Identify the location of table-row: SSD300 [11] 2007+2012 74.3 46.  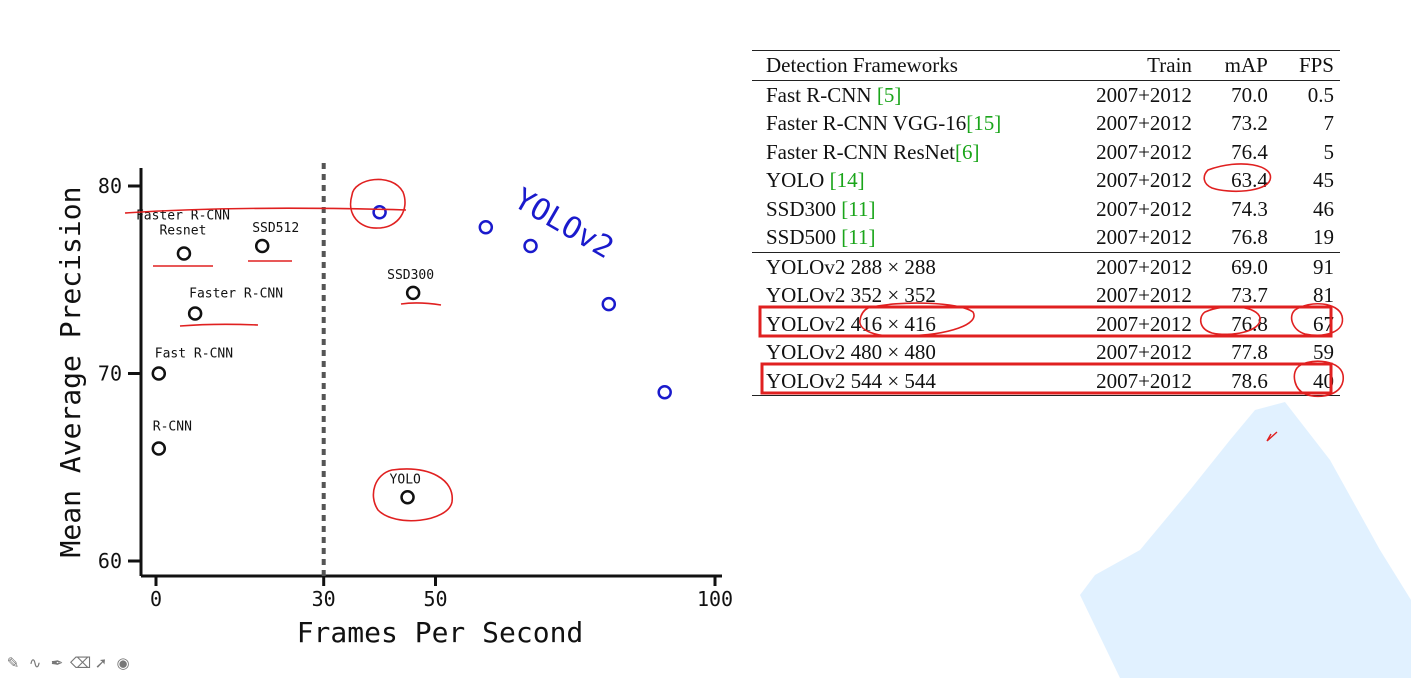
(1046, 209).